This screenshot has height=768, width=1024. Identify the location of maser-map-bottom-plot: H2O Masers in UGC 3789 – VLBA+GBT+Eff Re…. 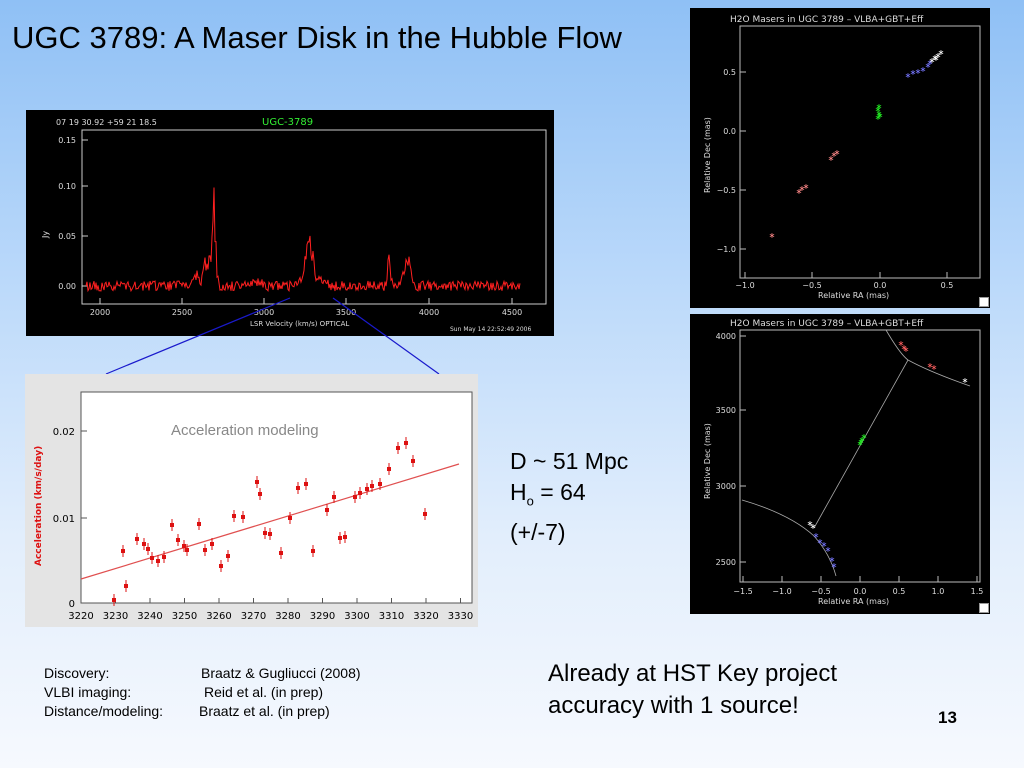
(843, 462).